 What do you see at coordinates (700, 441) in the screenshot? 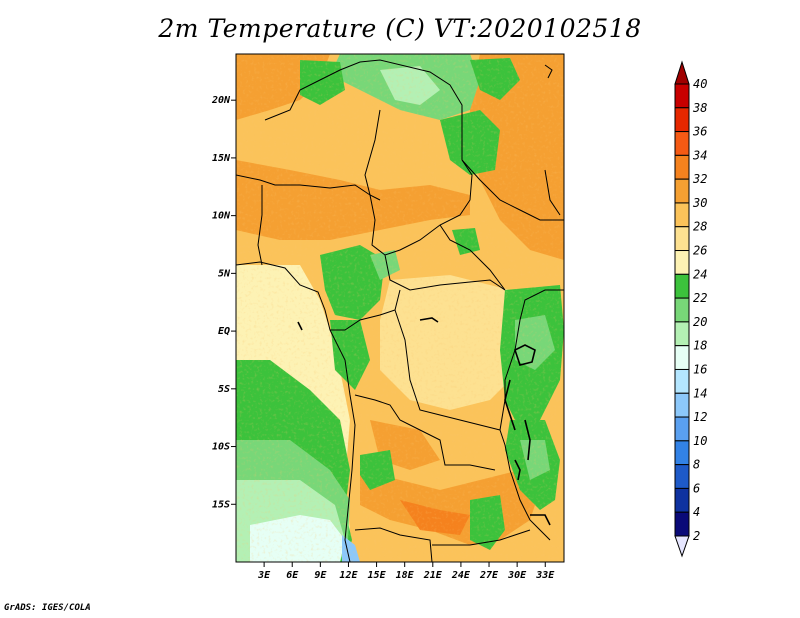
I see `colorbar-label: 10` at bounding box center [700, 441].